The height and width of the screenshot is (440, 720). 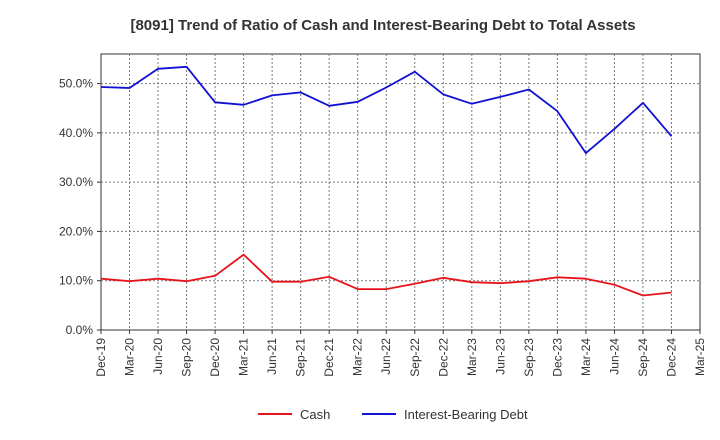 I want to click on y-tick-label: 50.0%, so click(x=76, y=84).